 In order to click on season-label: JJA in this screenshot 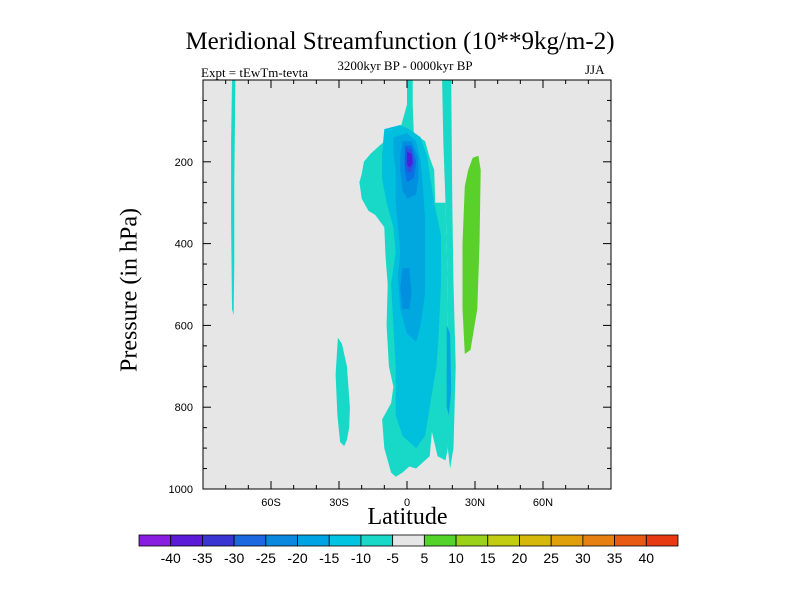, I will do `click(595, 69)`.